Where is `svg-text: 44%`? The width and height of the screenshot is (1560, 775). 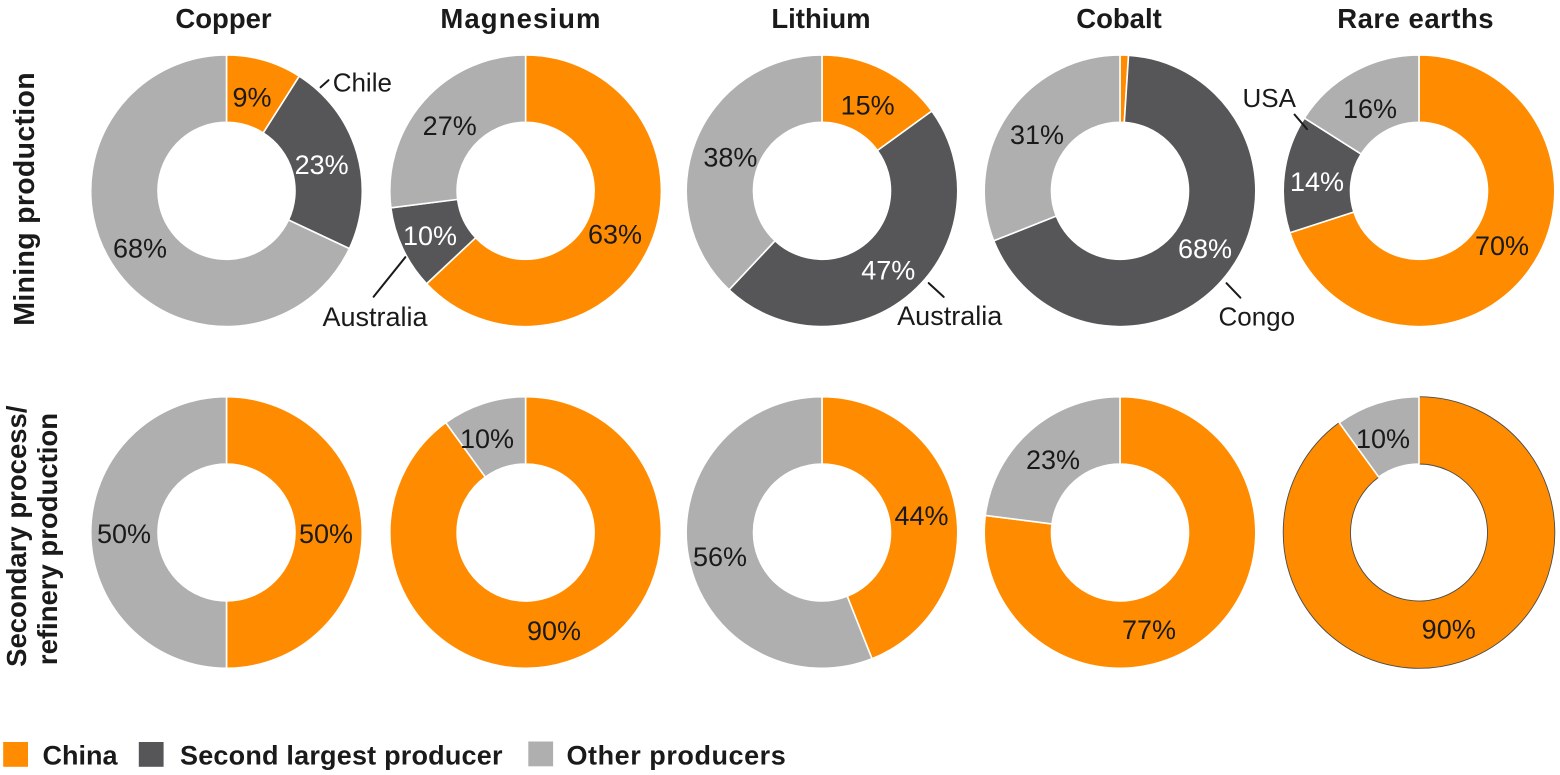 svg-text: 44% is located at coordinates (921, 516).